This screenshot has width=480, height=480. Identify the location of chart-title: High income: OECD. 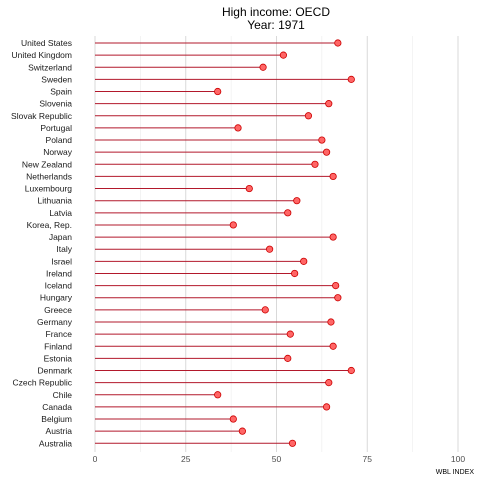
(276, 12).